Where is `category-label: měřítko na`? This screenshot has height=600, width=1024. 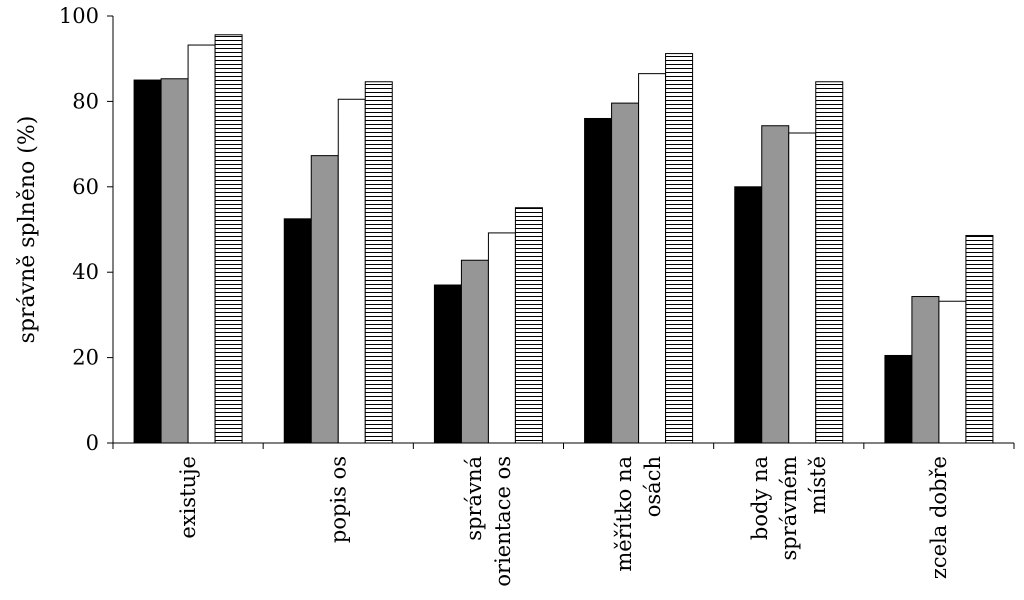 category-label: měřítko na is located at coordinates (624, 514).